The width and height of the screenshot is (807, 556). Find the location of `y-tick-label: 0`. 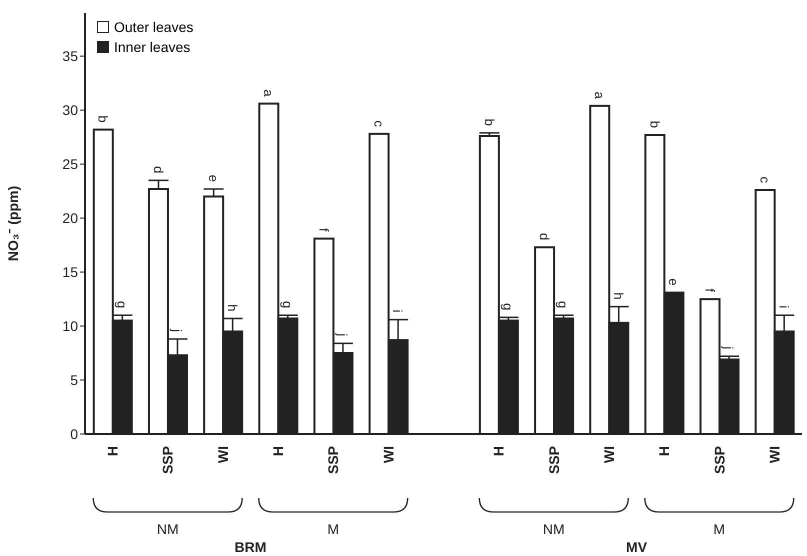

y-tick-label: 0 is located at coordinates (74, 434).